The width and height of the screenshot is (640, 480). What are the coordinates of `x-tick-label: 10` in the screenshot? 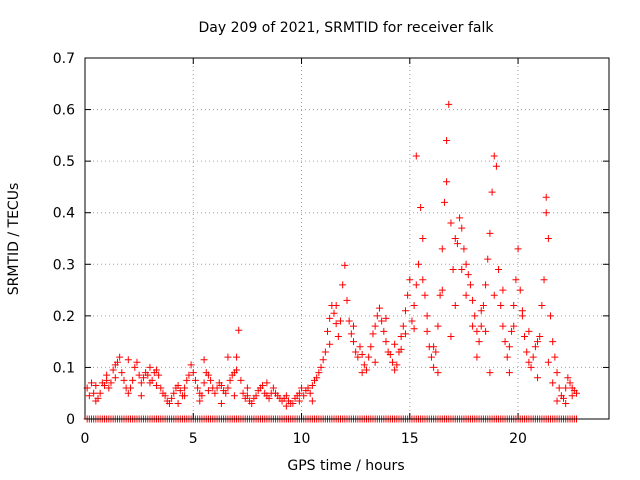 It's located at (302, 439).